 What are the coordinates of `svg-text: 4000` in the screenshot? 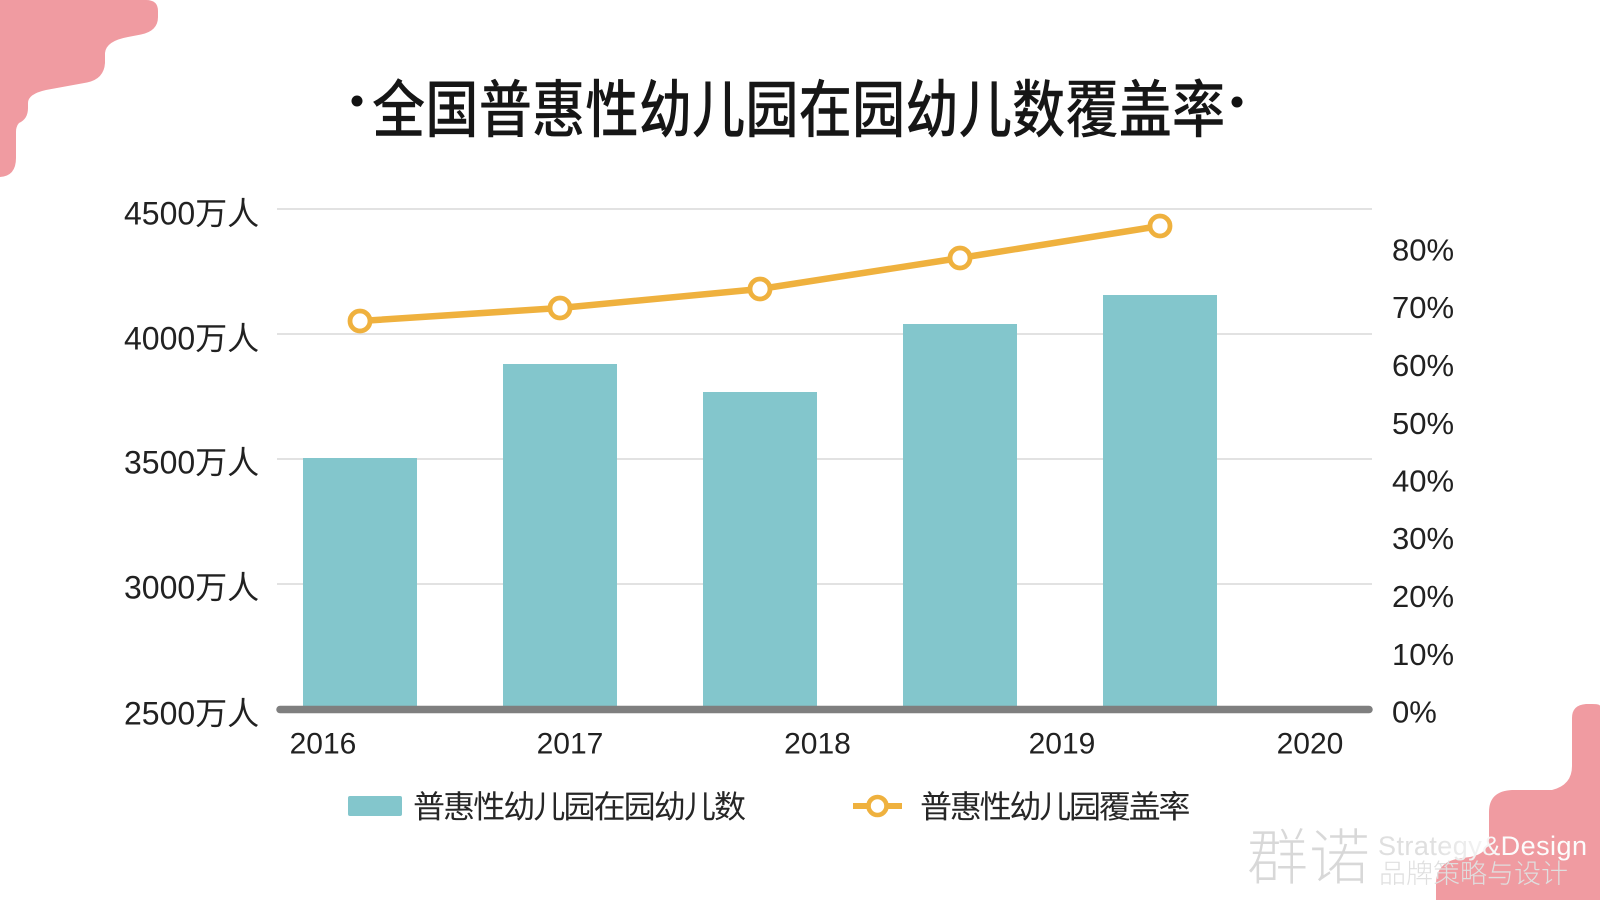 It's located at (159, 339).